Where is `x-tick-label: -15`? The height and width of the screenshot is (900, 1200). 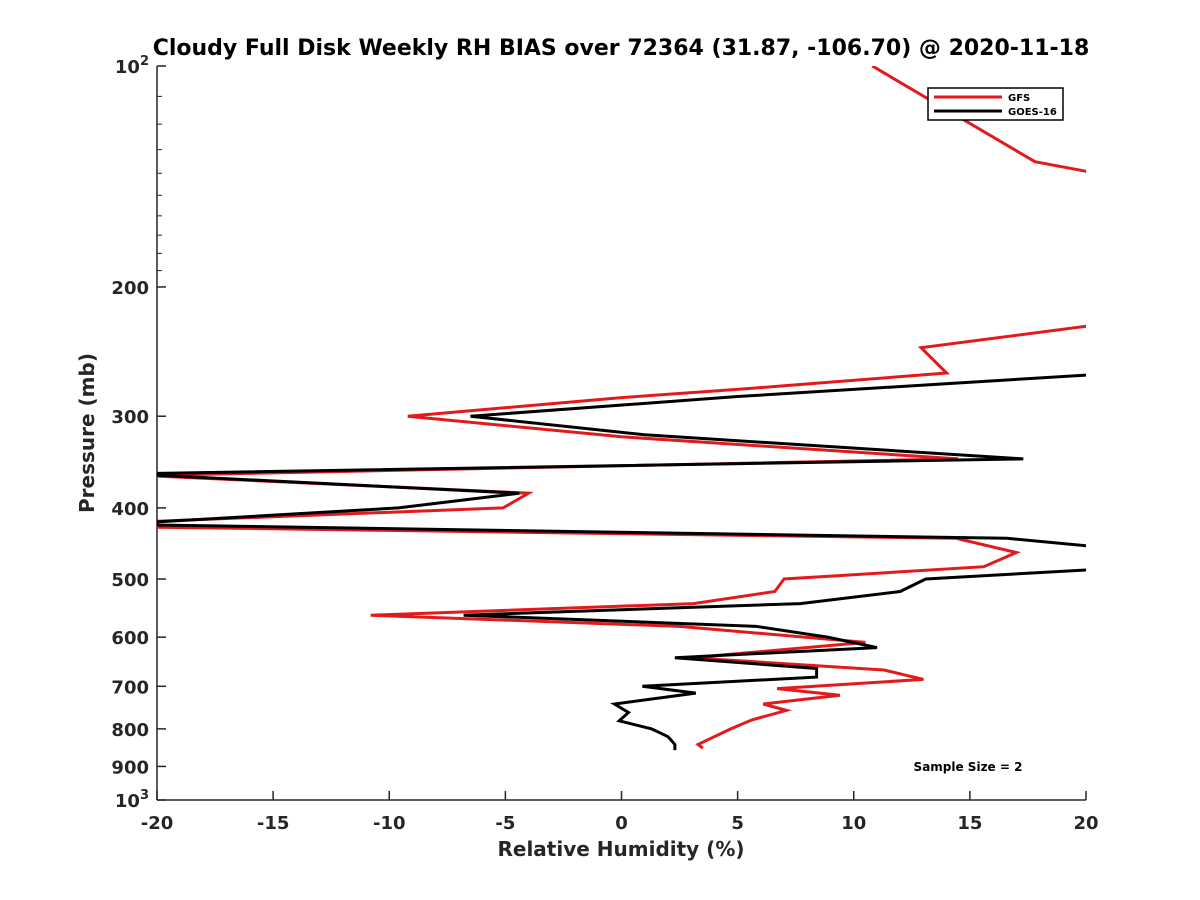
x-tick-label: -15 is located at coordinates (273, 823).